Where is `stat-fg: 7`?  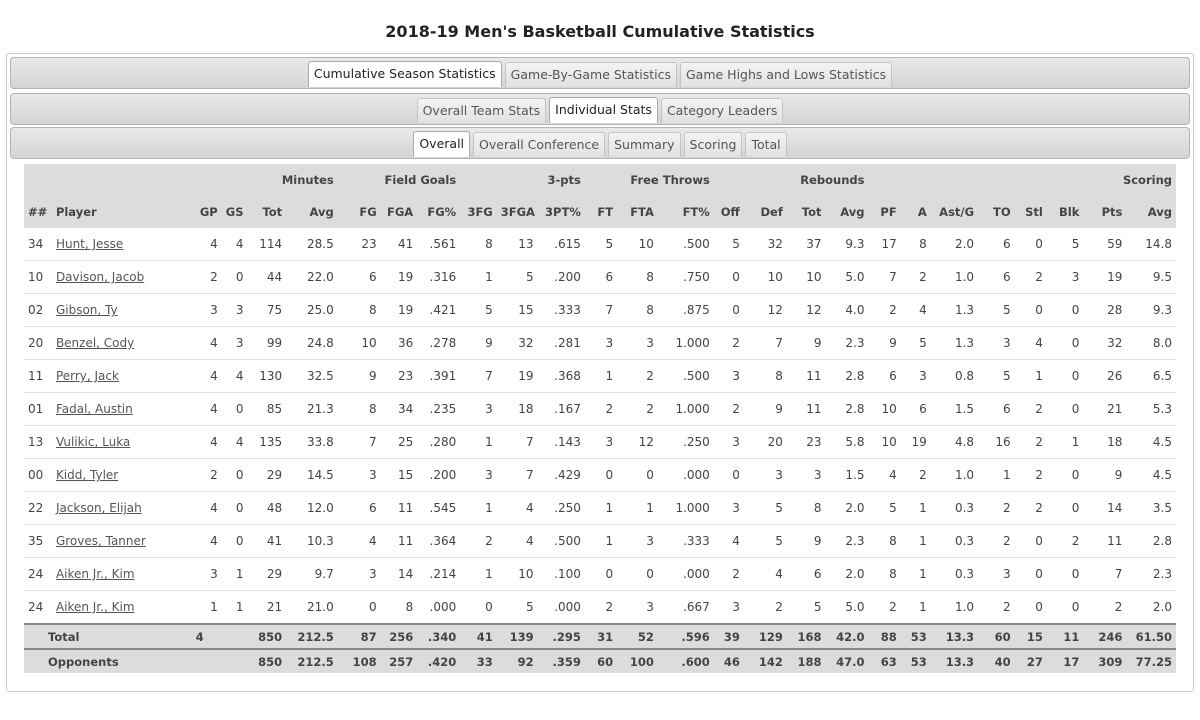
stat-fg: 7 is located at coordinates (359, 442).